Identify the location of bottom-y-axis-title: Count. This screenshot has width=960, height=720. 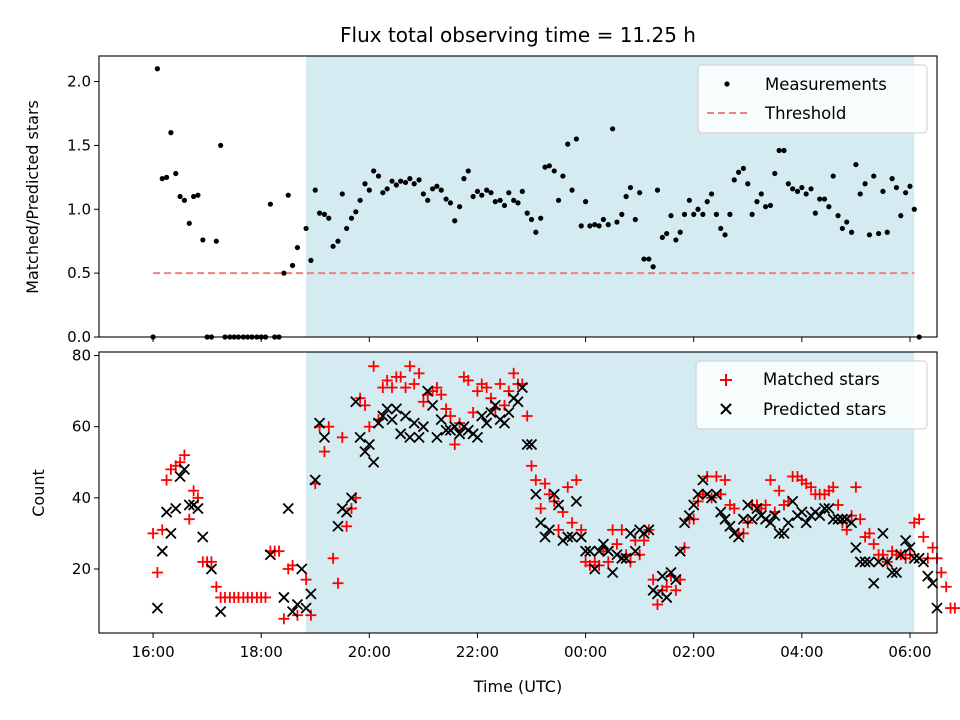
(38, 493).